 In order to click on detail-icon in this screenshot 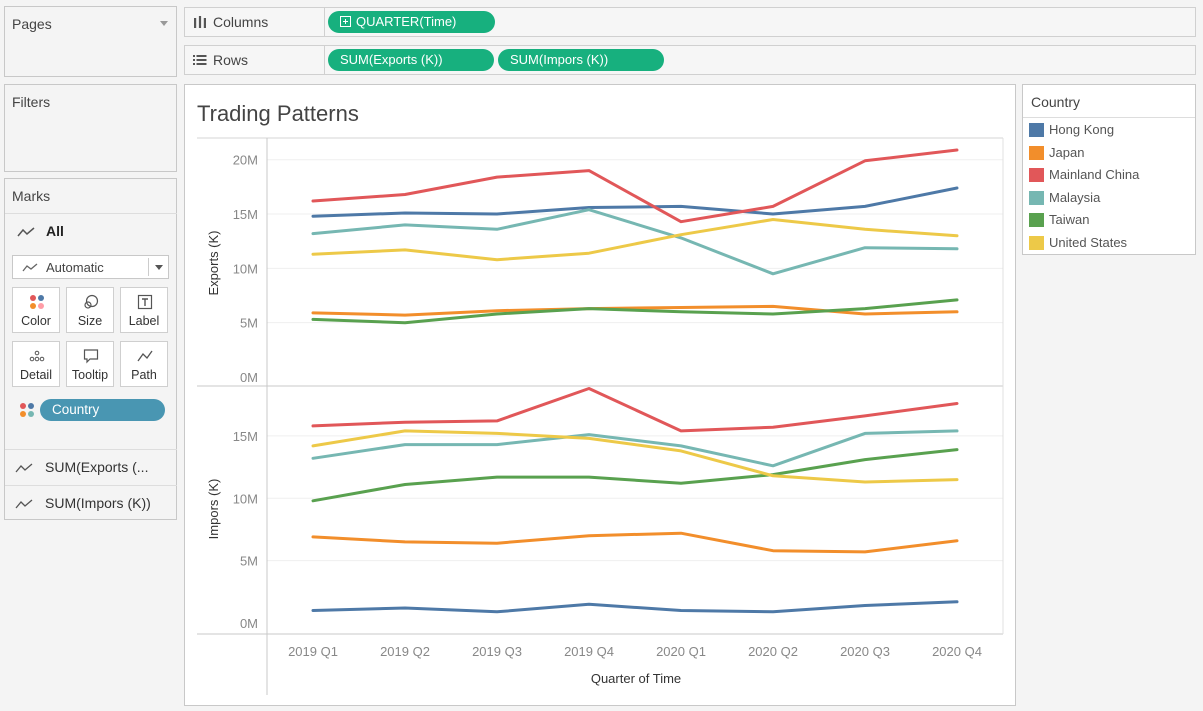, I will do `click(37, 356)`.